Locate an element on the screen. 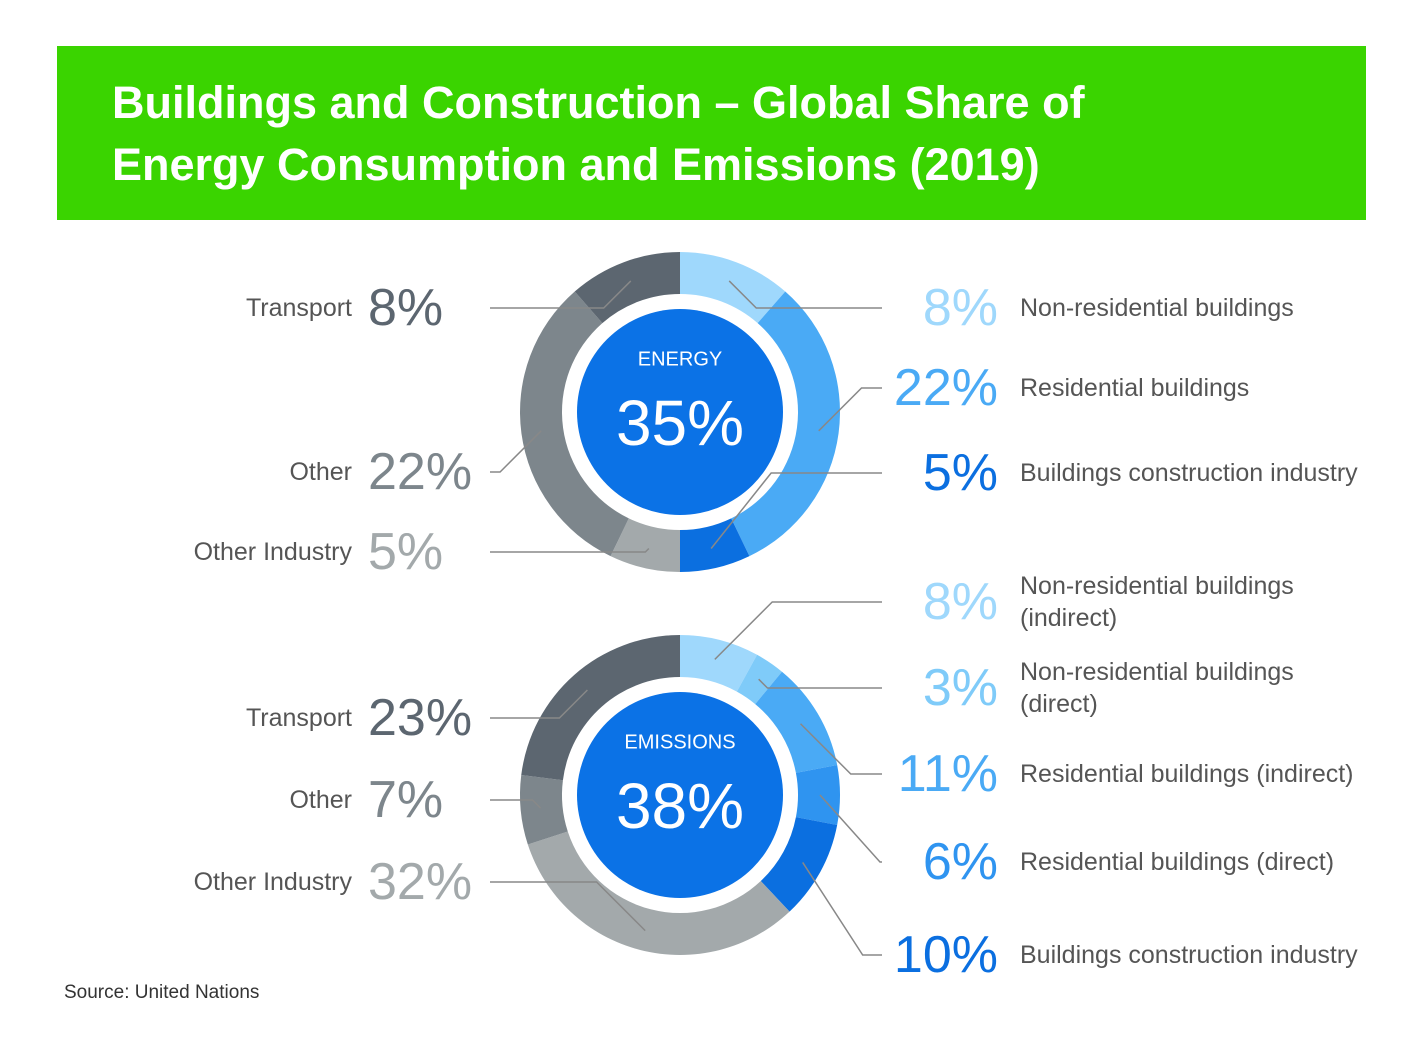 The height and width of the screenshot is (1042, 1417). value-label: 6% is located at coordinates (960, 862).